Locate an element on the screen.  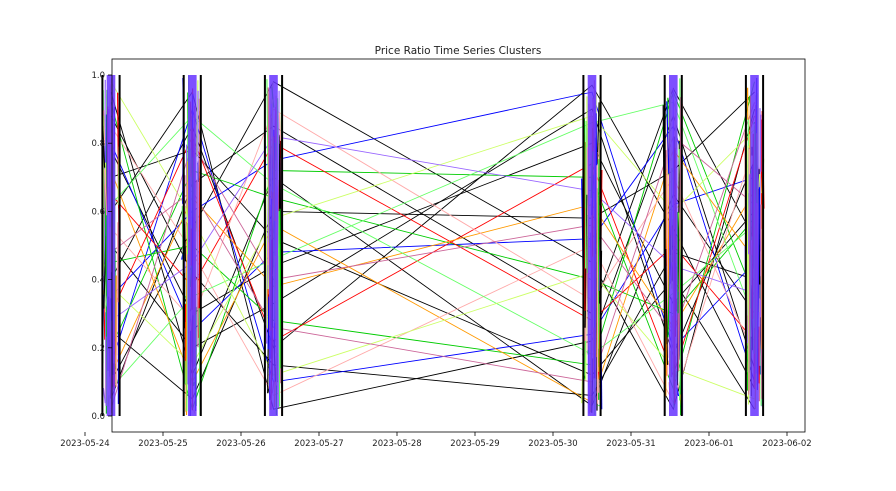
x-tick-label: 2023-05-28 is located at coordinates (396, 444).